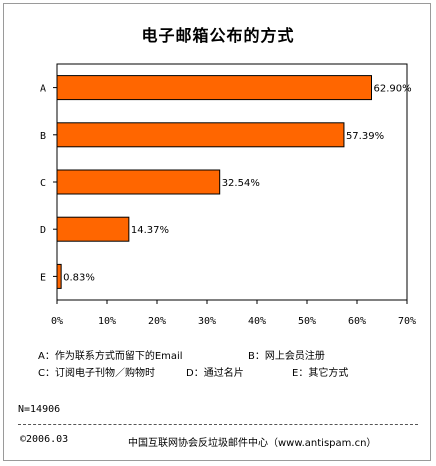  I want to click on legend-item-b: B：网上会员注册, so click(286, 356).